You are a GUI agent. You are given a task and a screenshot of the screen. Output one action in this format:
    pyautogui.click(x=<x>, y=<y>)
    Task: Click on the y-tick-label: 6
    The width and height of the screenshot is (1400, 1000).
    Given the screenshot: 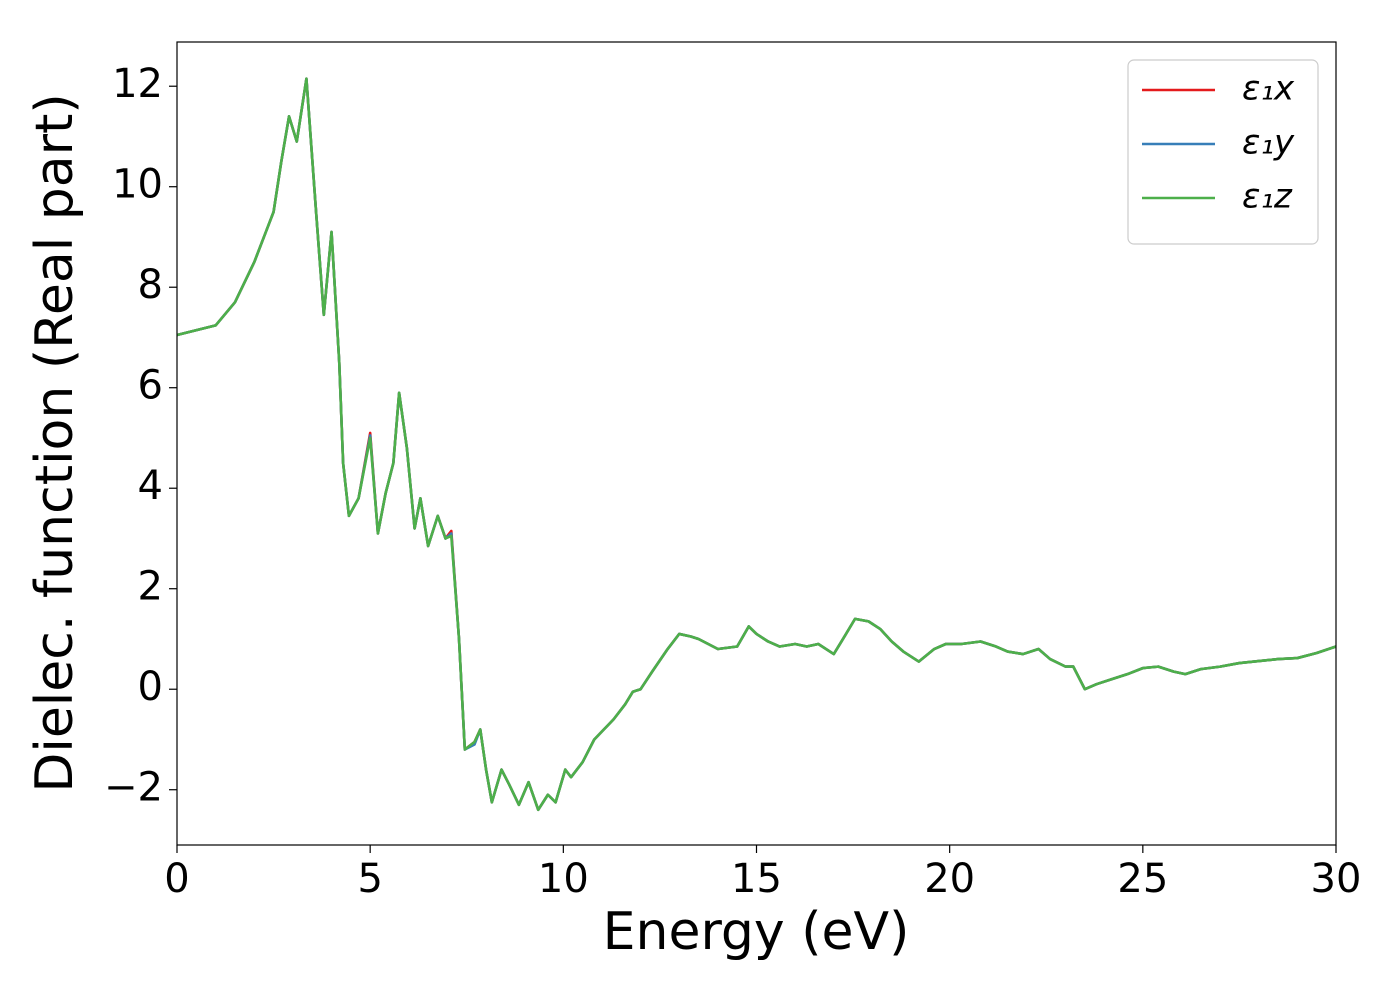 What is the action you would take?
    pyautogui.click(x=150, y=386)
    